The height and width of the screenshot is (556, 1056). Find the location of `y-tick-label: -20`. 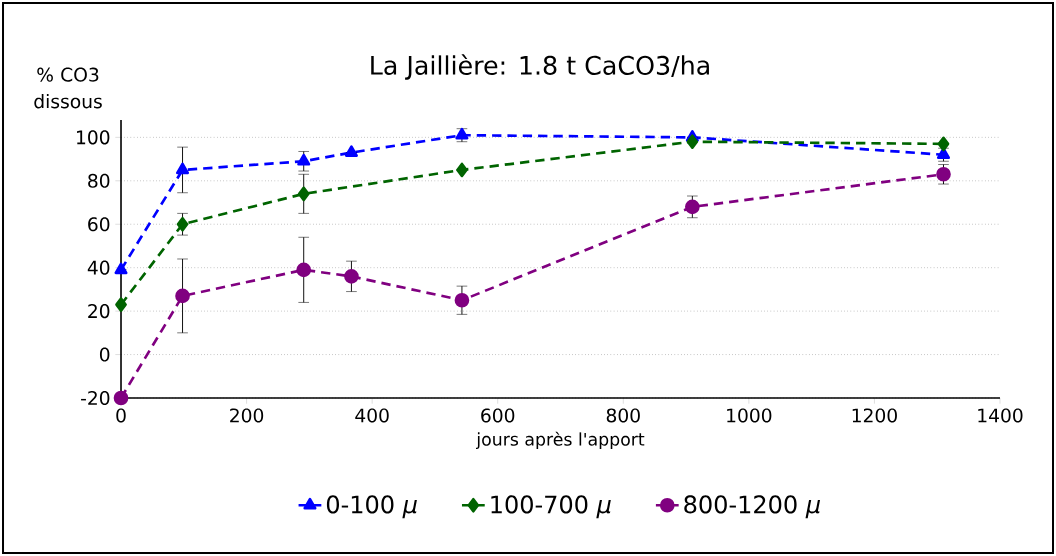

y-tick-label: -20 is located at coordinates (95, 398).